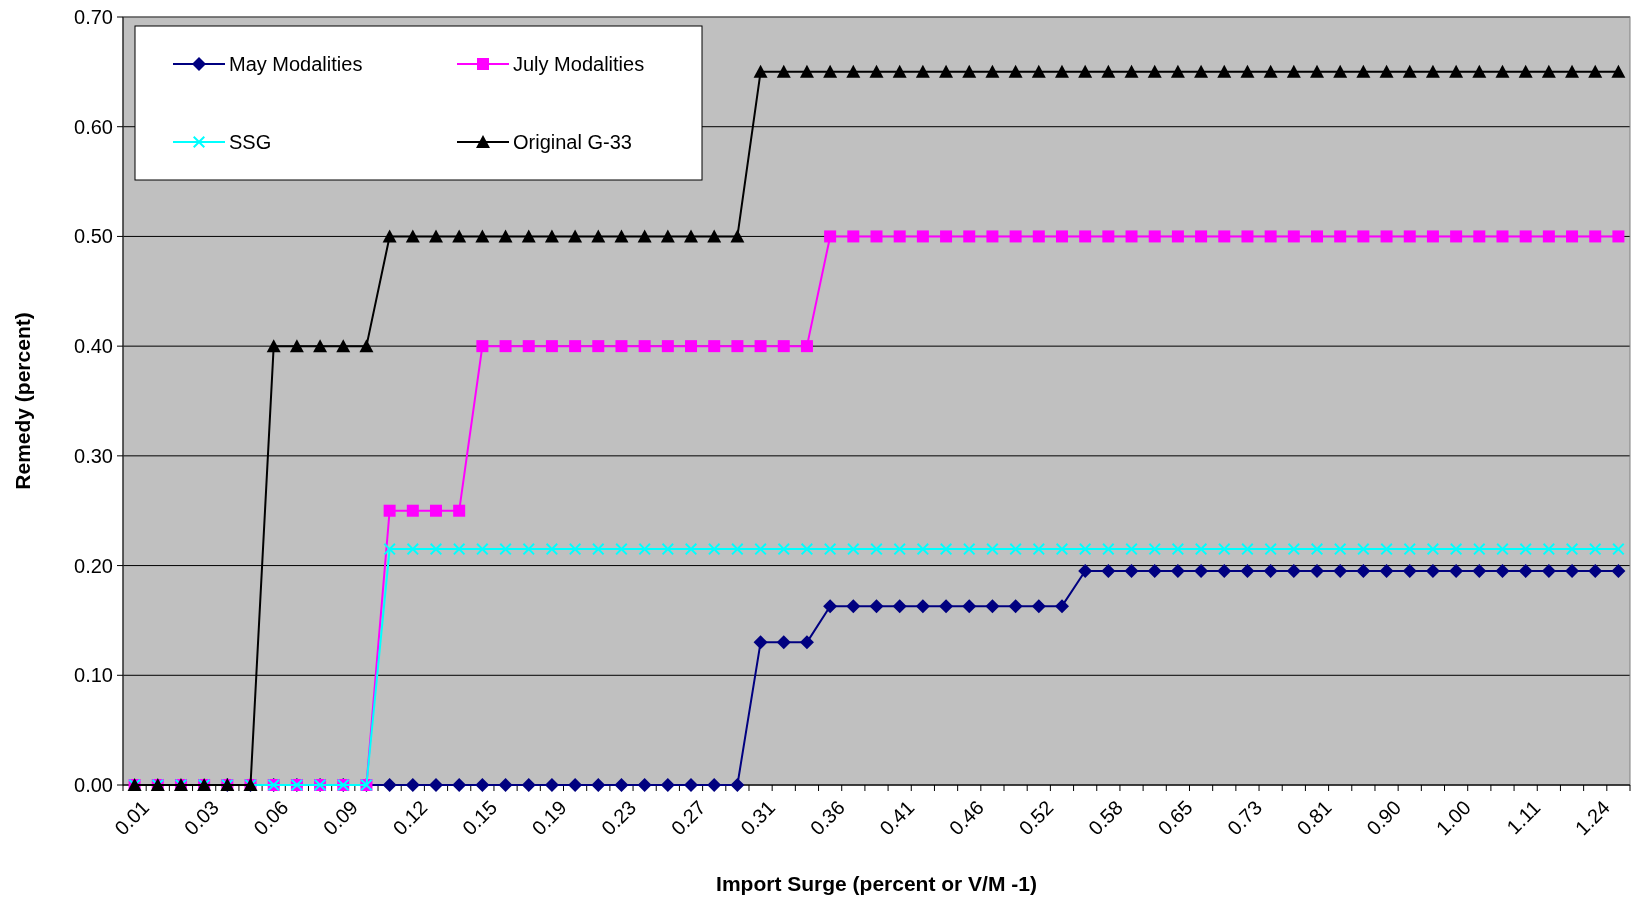  Describe the element at coordinates (410, 818) in the screenshot. I see `x-tick-label: 0.12` at that location.